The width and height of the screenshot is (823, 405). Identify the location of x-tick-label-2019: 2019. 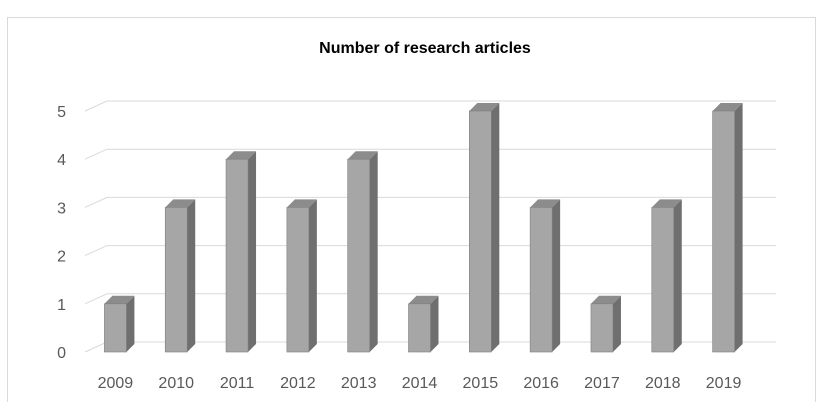
(724, 383).